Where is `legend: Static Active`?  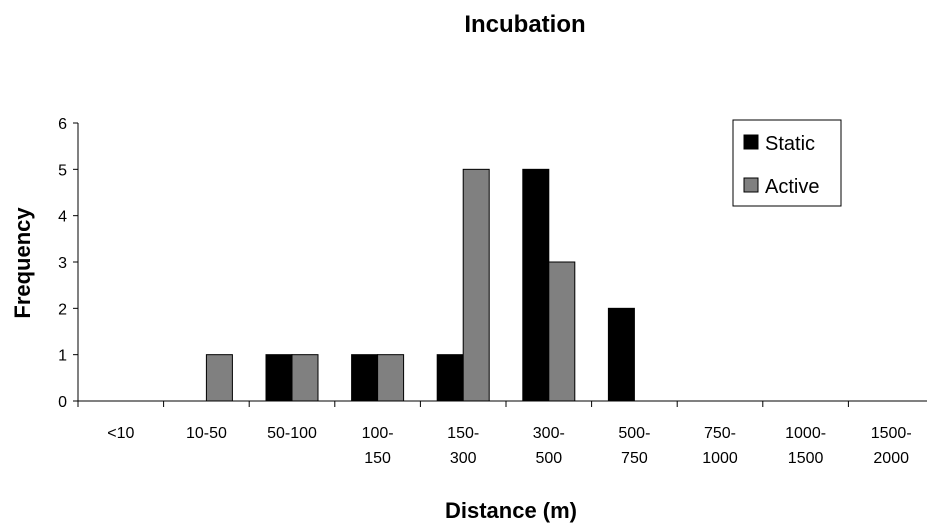
legend: Static Active is located at coordinates (787, 163).